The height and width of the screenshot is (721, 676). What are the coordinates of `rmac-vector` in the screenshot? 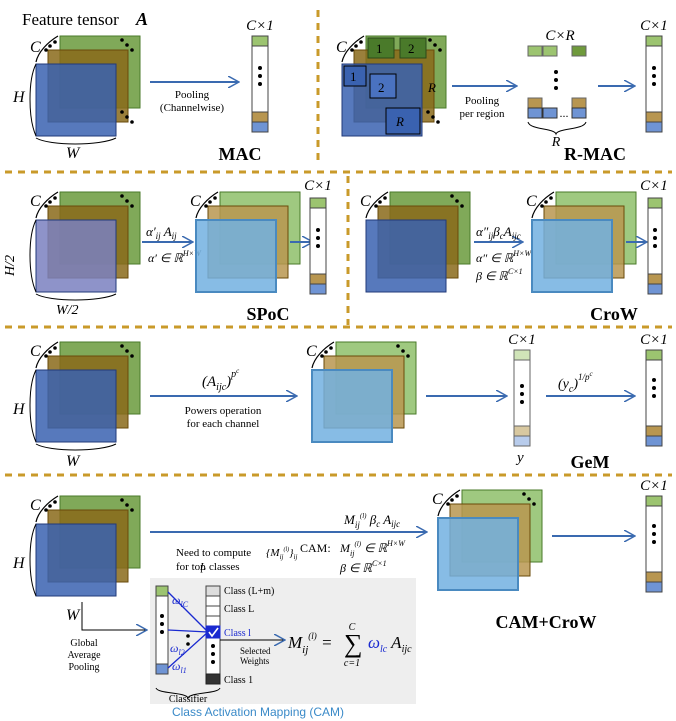 It's located at (654, 84).